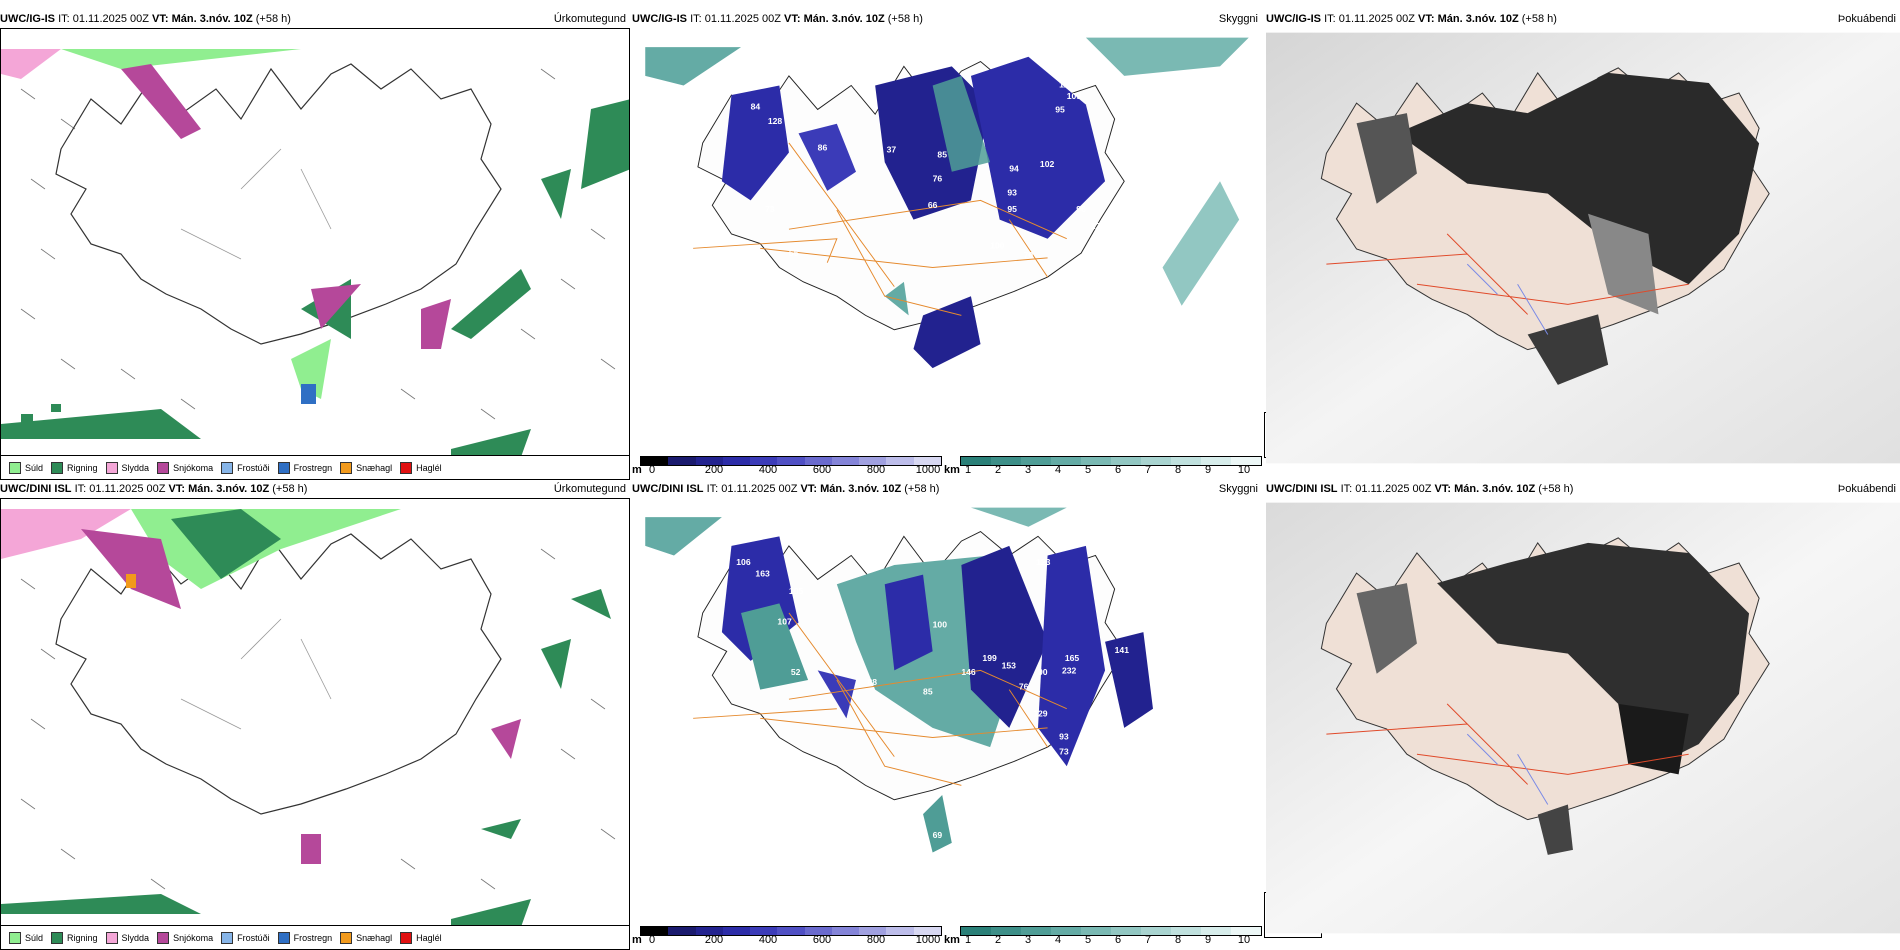 The image size is (1900, 950). What do you see at coordinates (770, 209) in the screenshot?
I see `vis-label: 73` at bounding box center [770, 209].